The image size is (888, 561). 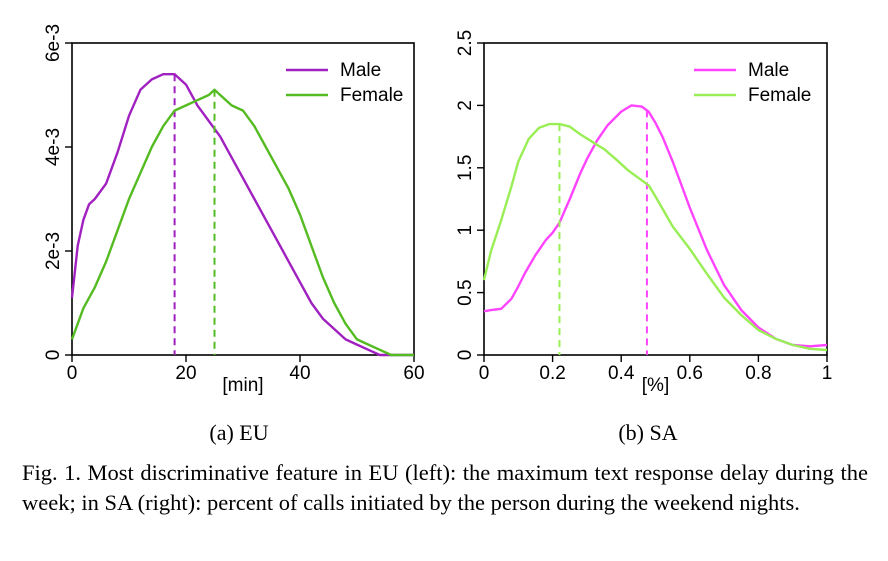 What do you see at coordinates (621, 373) in the screenshot?
I see `x-tick-label: 0.4` at bounding box center [621, 373].